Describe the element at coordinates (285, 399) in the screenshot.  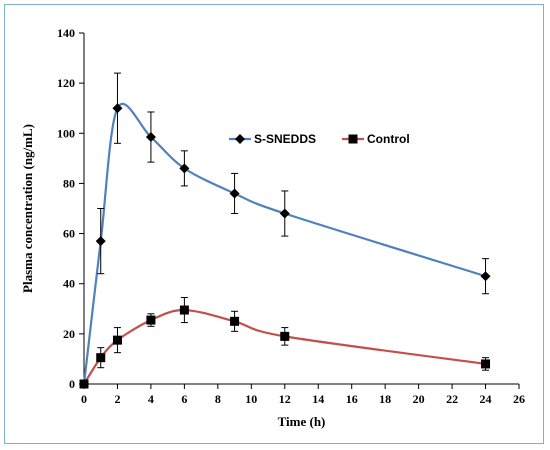
I see `x-tick-label: 12` at that location.